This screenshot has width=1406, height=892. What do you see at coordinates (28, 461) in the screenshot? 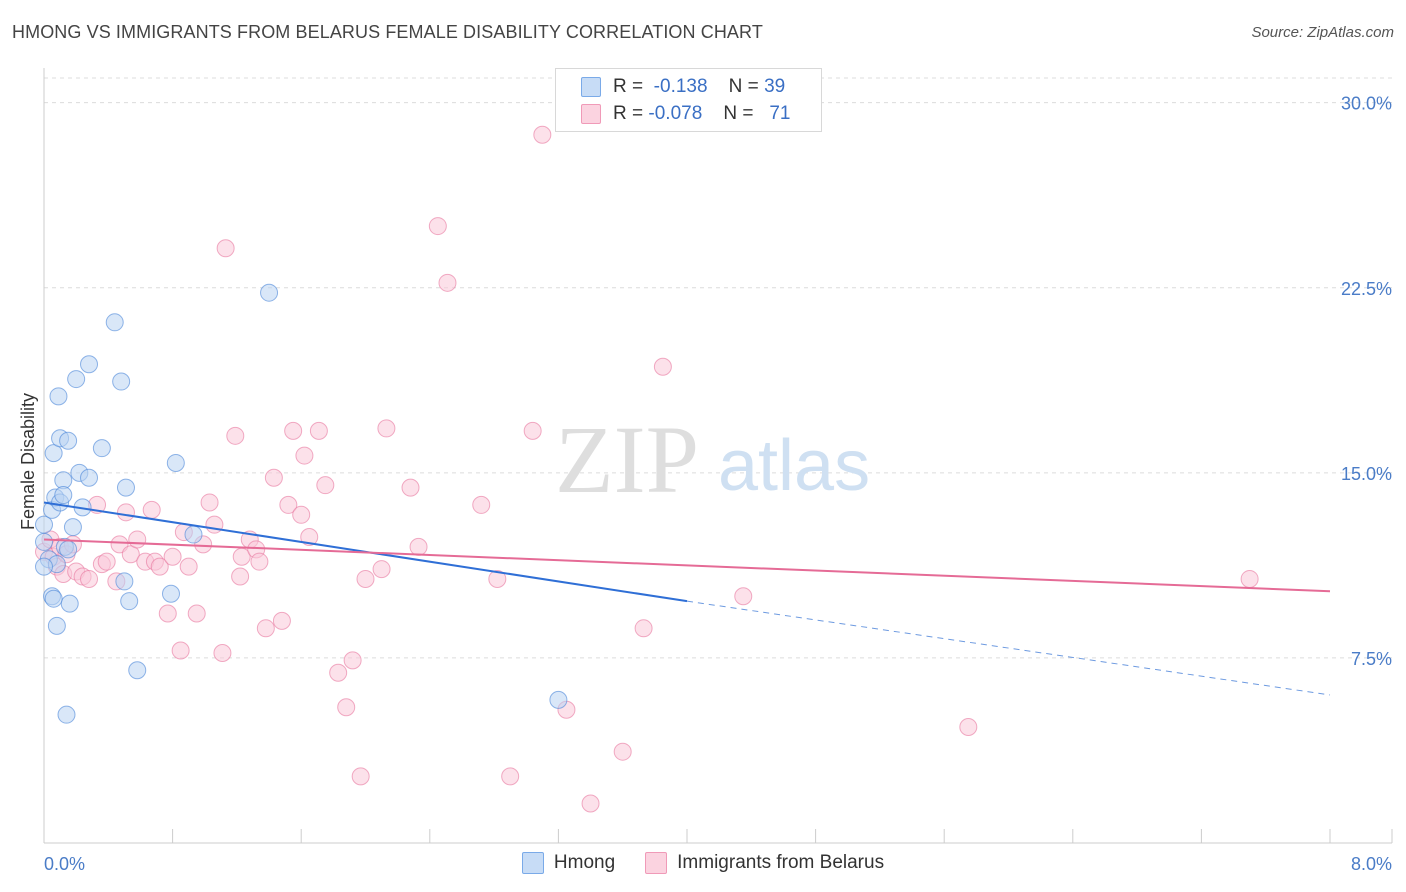
I see `y-axis-label: Female Disability` at bounding box center [28, 461].